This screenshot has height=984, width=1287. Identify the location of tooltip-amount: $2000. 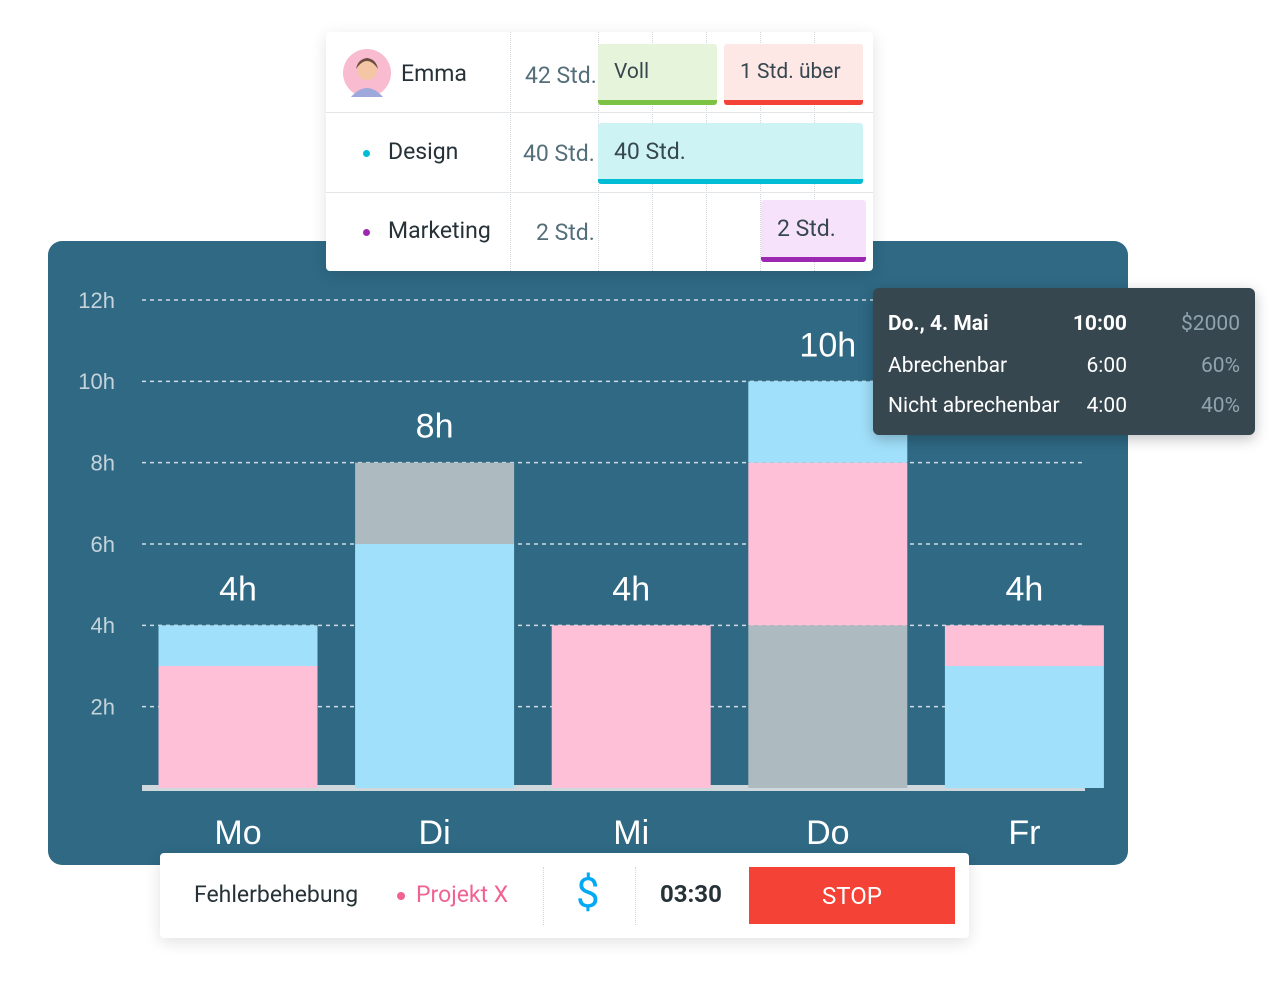
(1210, 324).